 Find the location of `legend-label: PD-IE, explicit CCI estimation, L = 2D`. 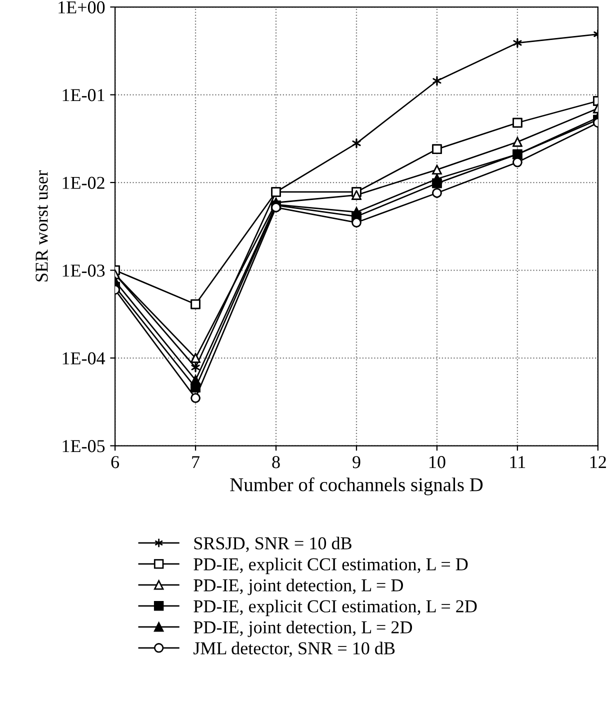

legend-label: PD-IE, explicit CCI estimation, L = 2D is located at coordinates (335, 608).